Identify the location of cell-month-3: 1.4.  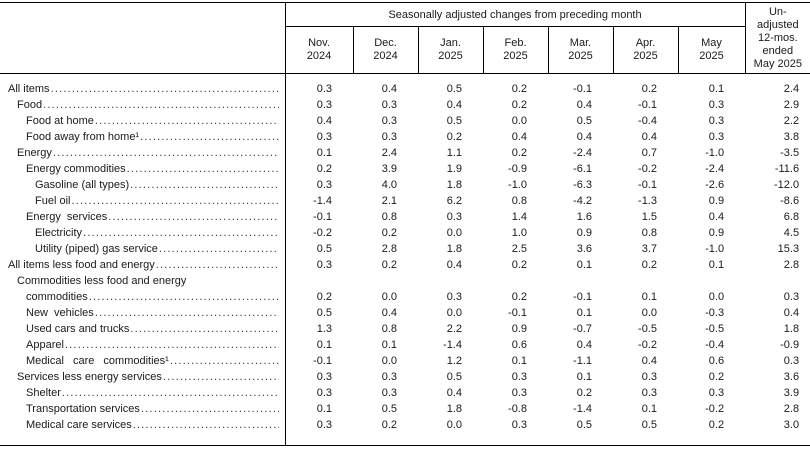
(519, 217).